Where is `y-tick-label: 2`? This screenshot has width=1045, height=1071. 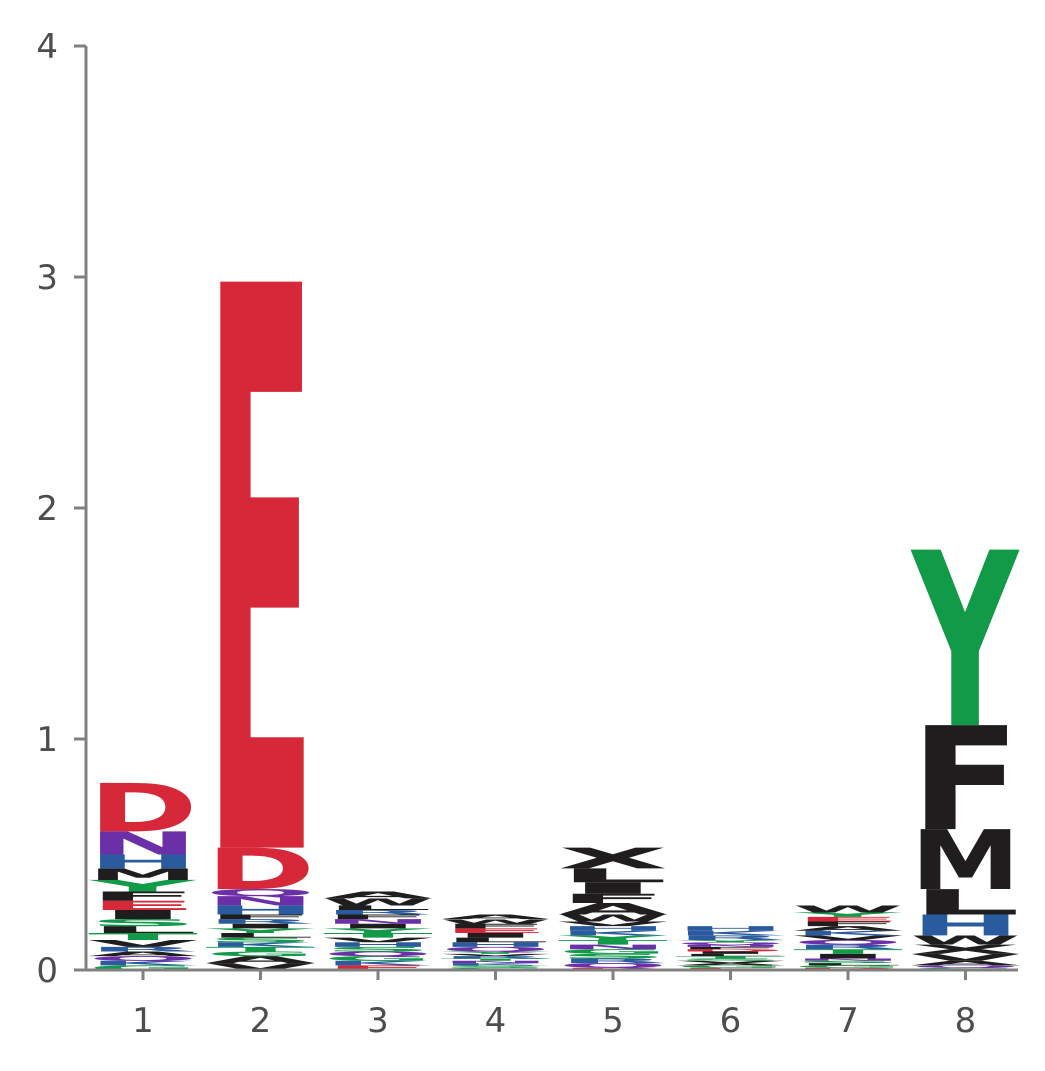
y-tick-label: 2 is located at coordinates (47, 509).